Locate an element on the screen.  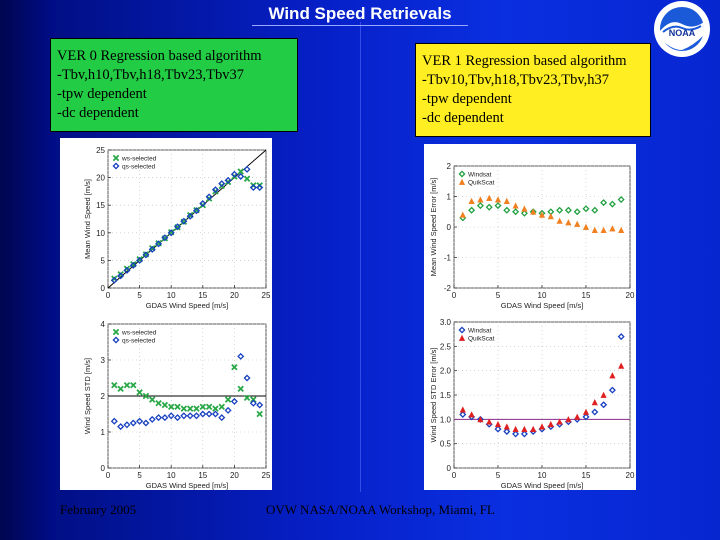
y-axis-label: Wind Speed STD [m/s] is located at coordinates (87, 396).